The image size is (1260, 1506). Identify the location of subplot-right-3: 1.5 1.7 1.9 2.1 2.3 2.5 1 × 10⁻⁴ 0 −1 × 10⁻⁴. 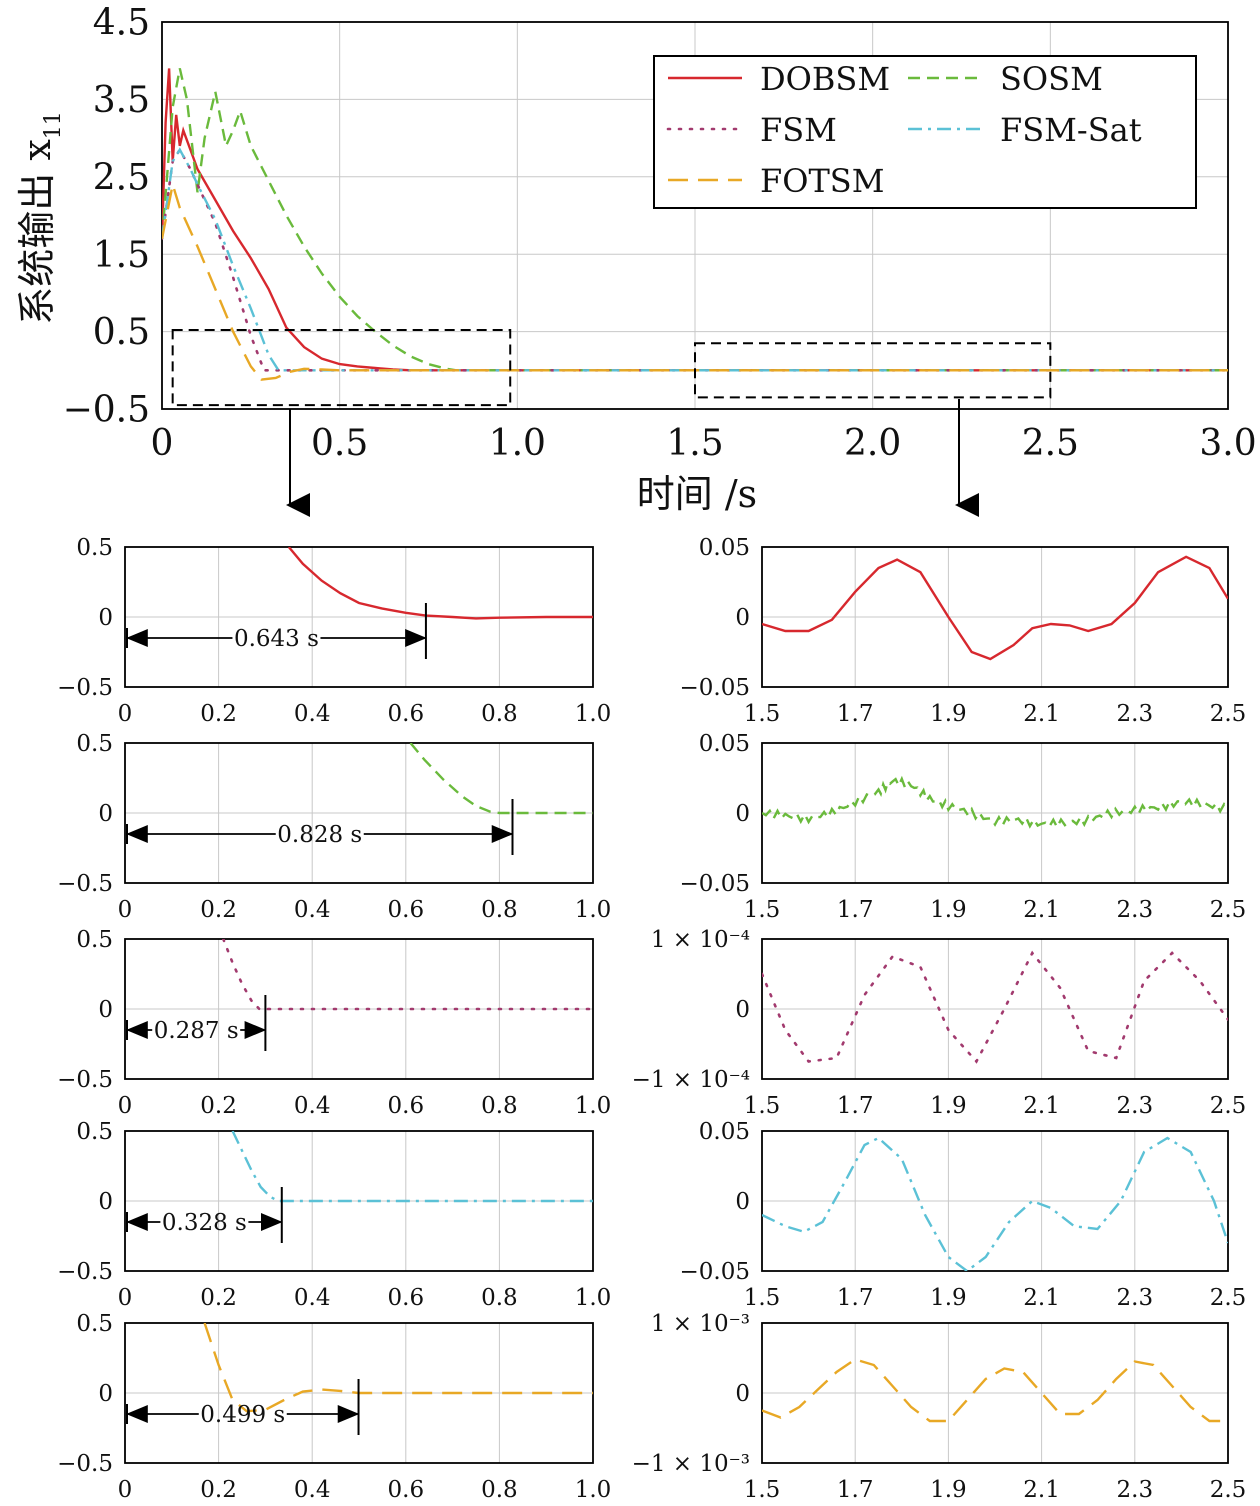
(939, 1023).